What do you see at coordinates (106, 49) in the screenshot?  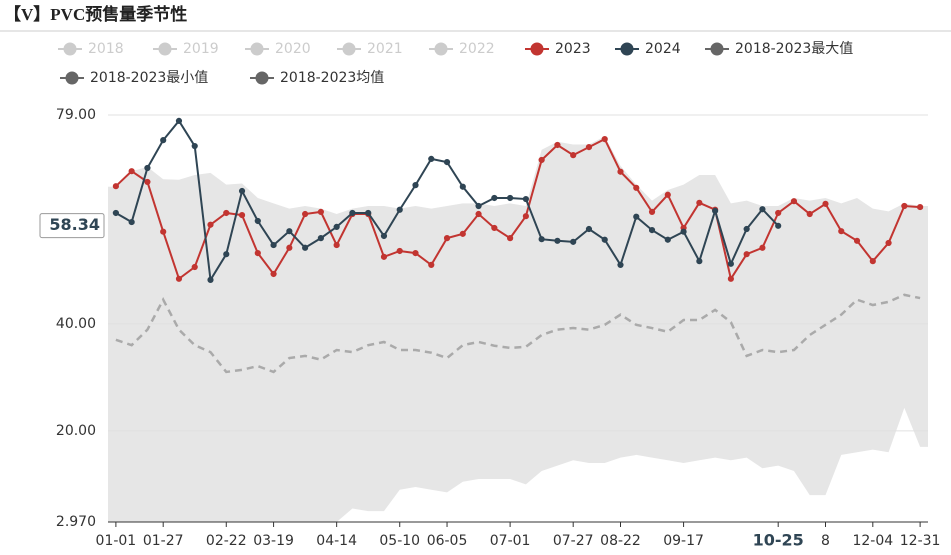 I see `legend-label: 2018` at bounding box center [106, 49].